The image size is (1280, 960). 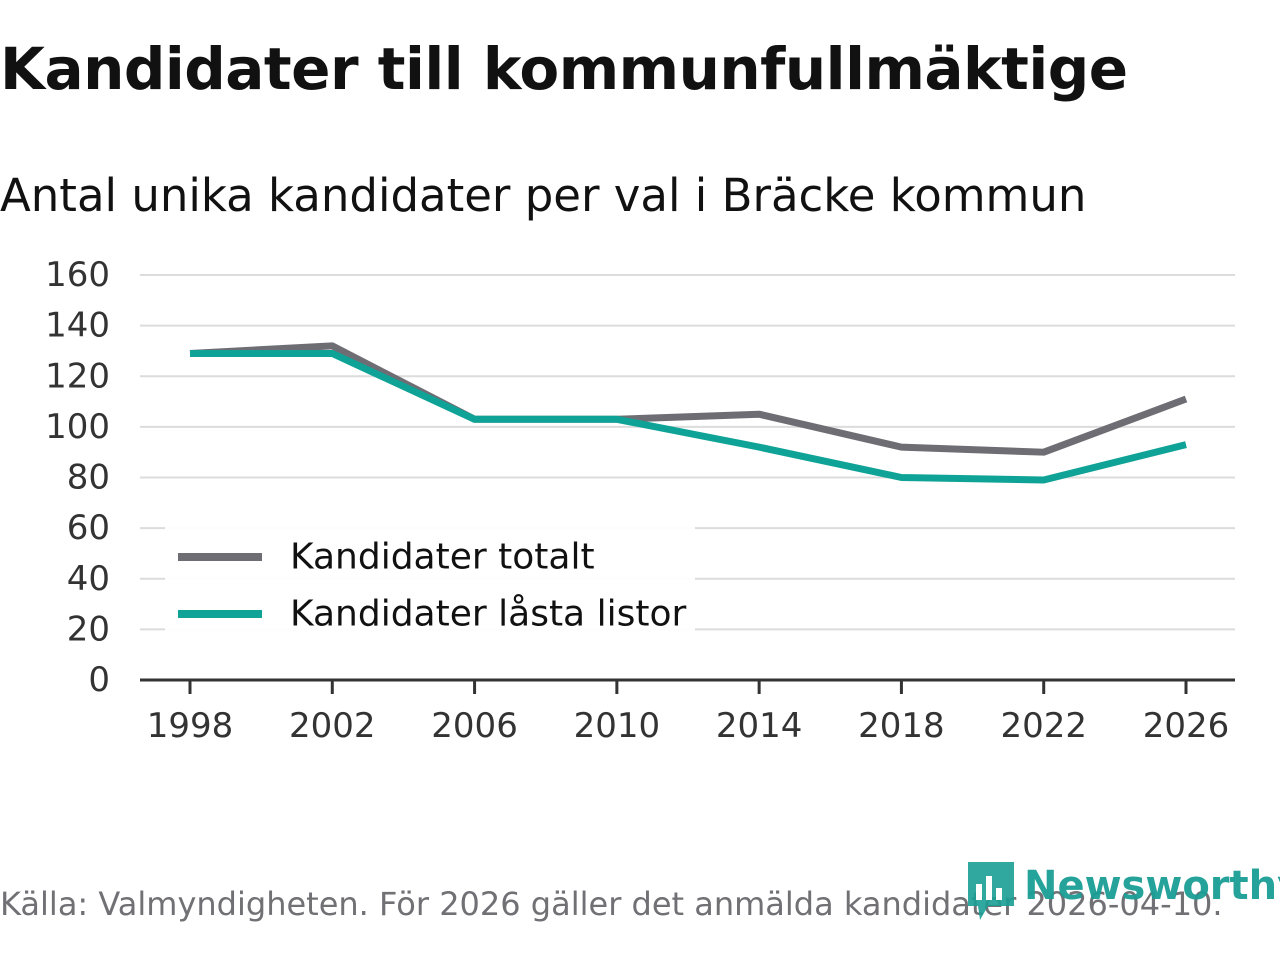 I want to click on y-tick-label: 60, so click(x=88, y=528).